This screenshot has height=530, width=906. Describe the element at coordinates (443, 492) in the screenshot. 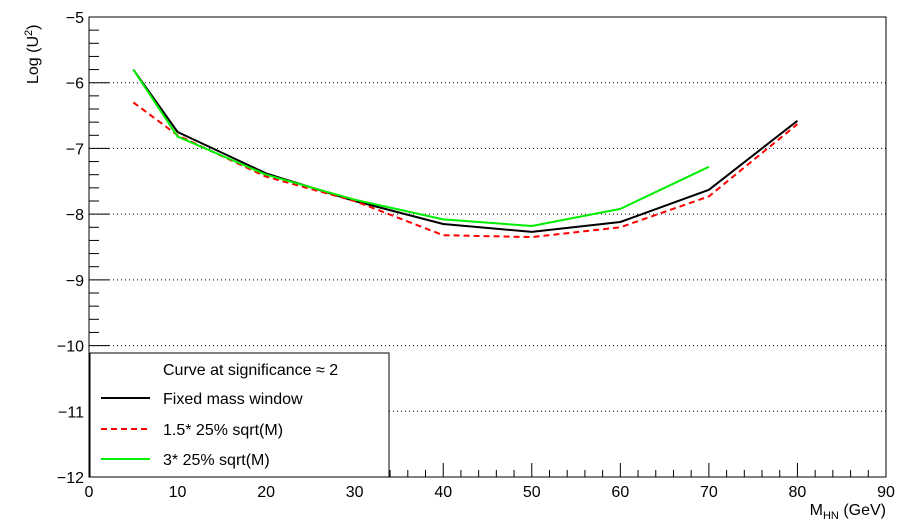

I see `x-tick-label: 40` at that location.